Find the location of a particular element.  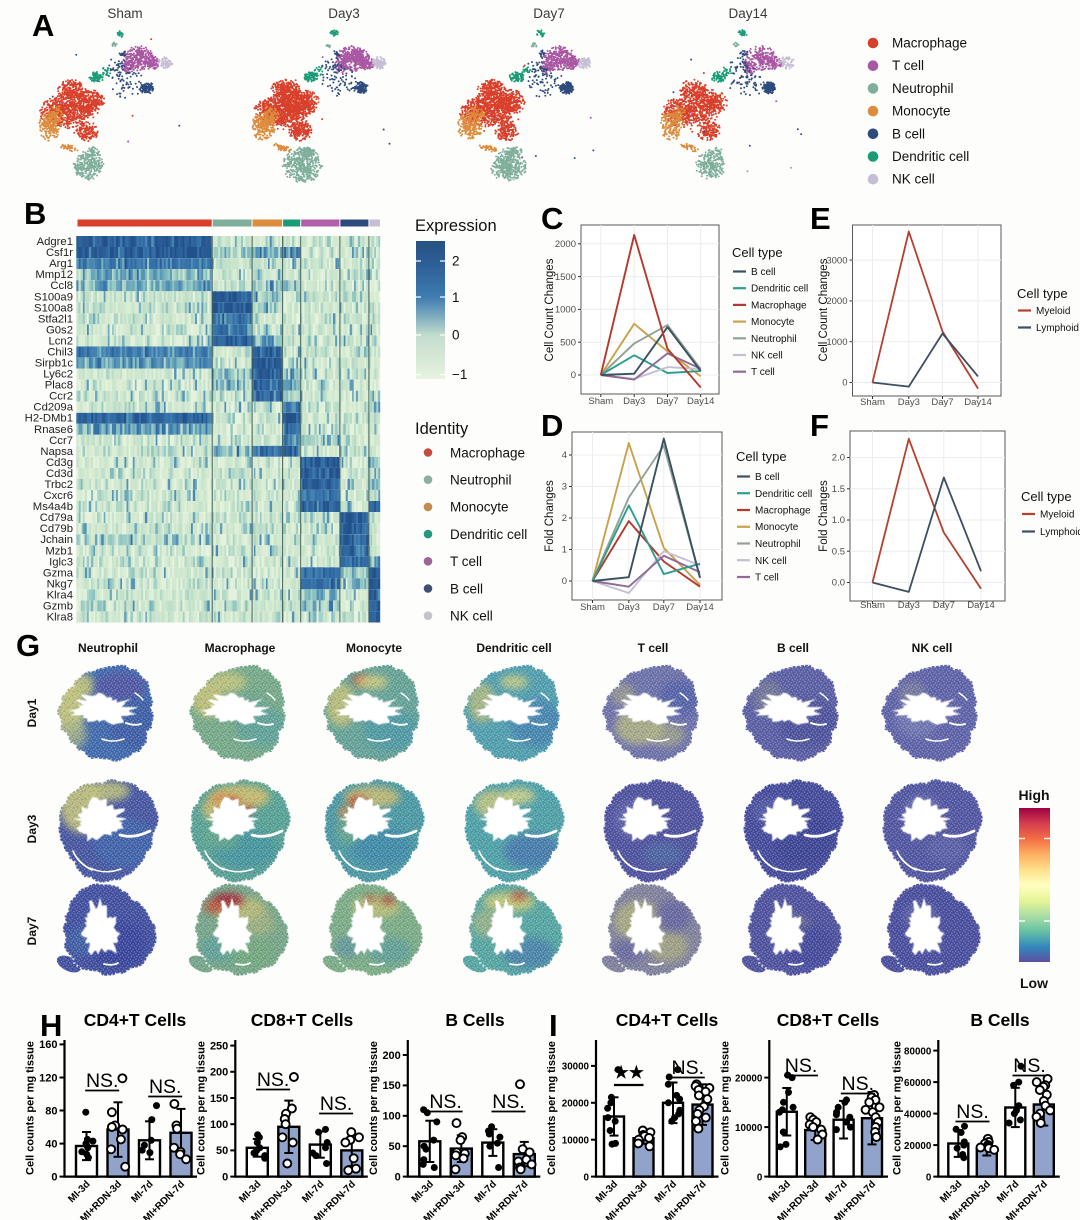

svg-text: Identity is located at coordinates (442, 429).